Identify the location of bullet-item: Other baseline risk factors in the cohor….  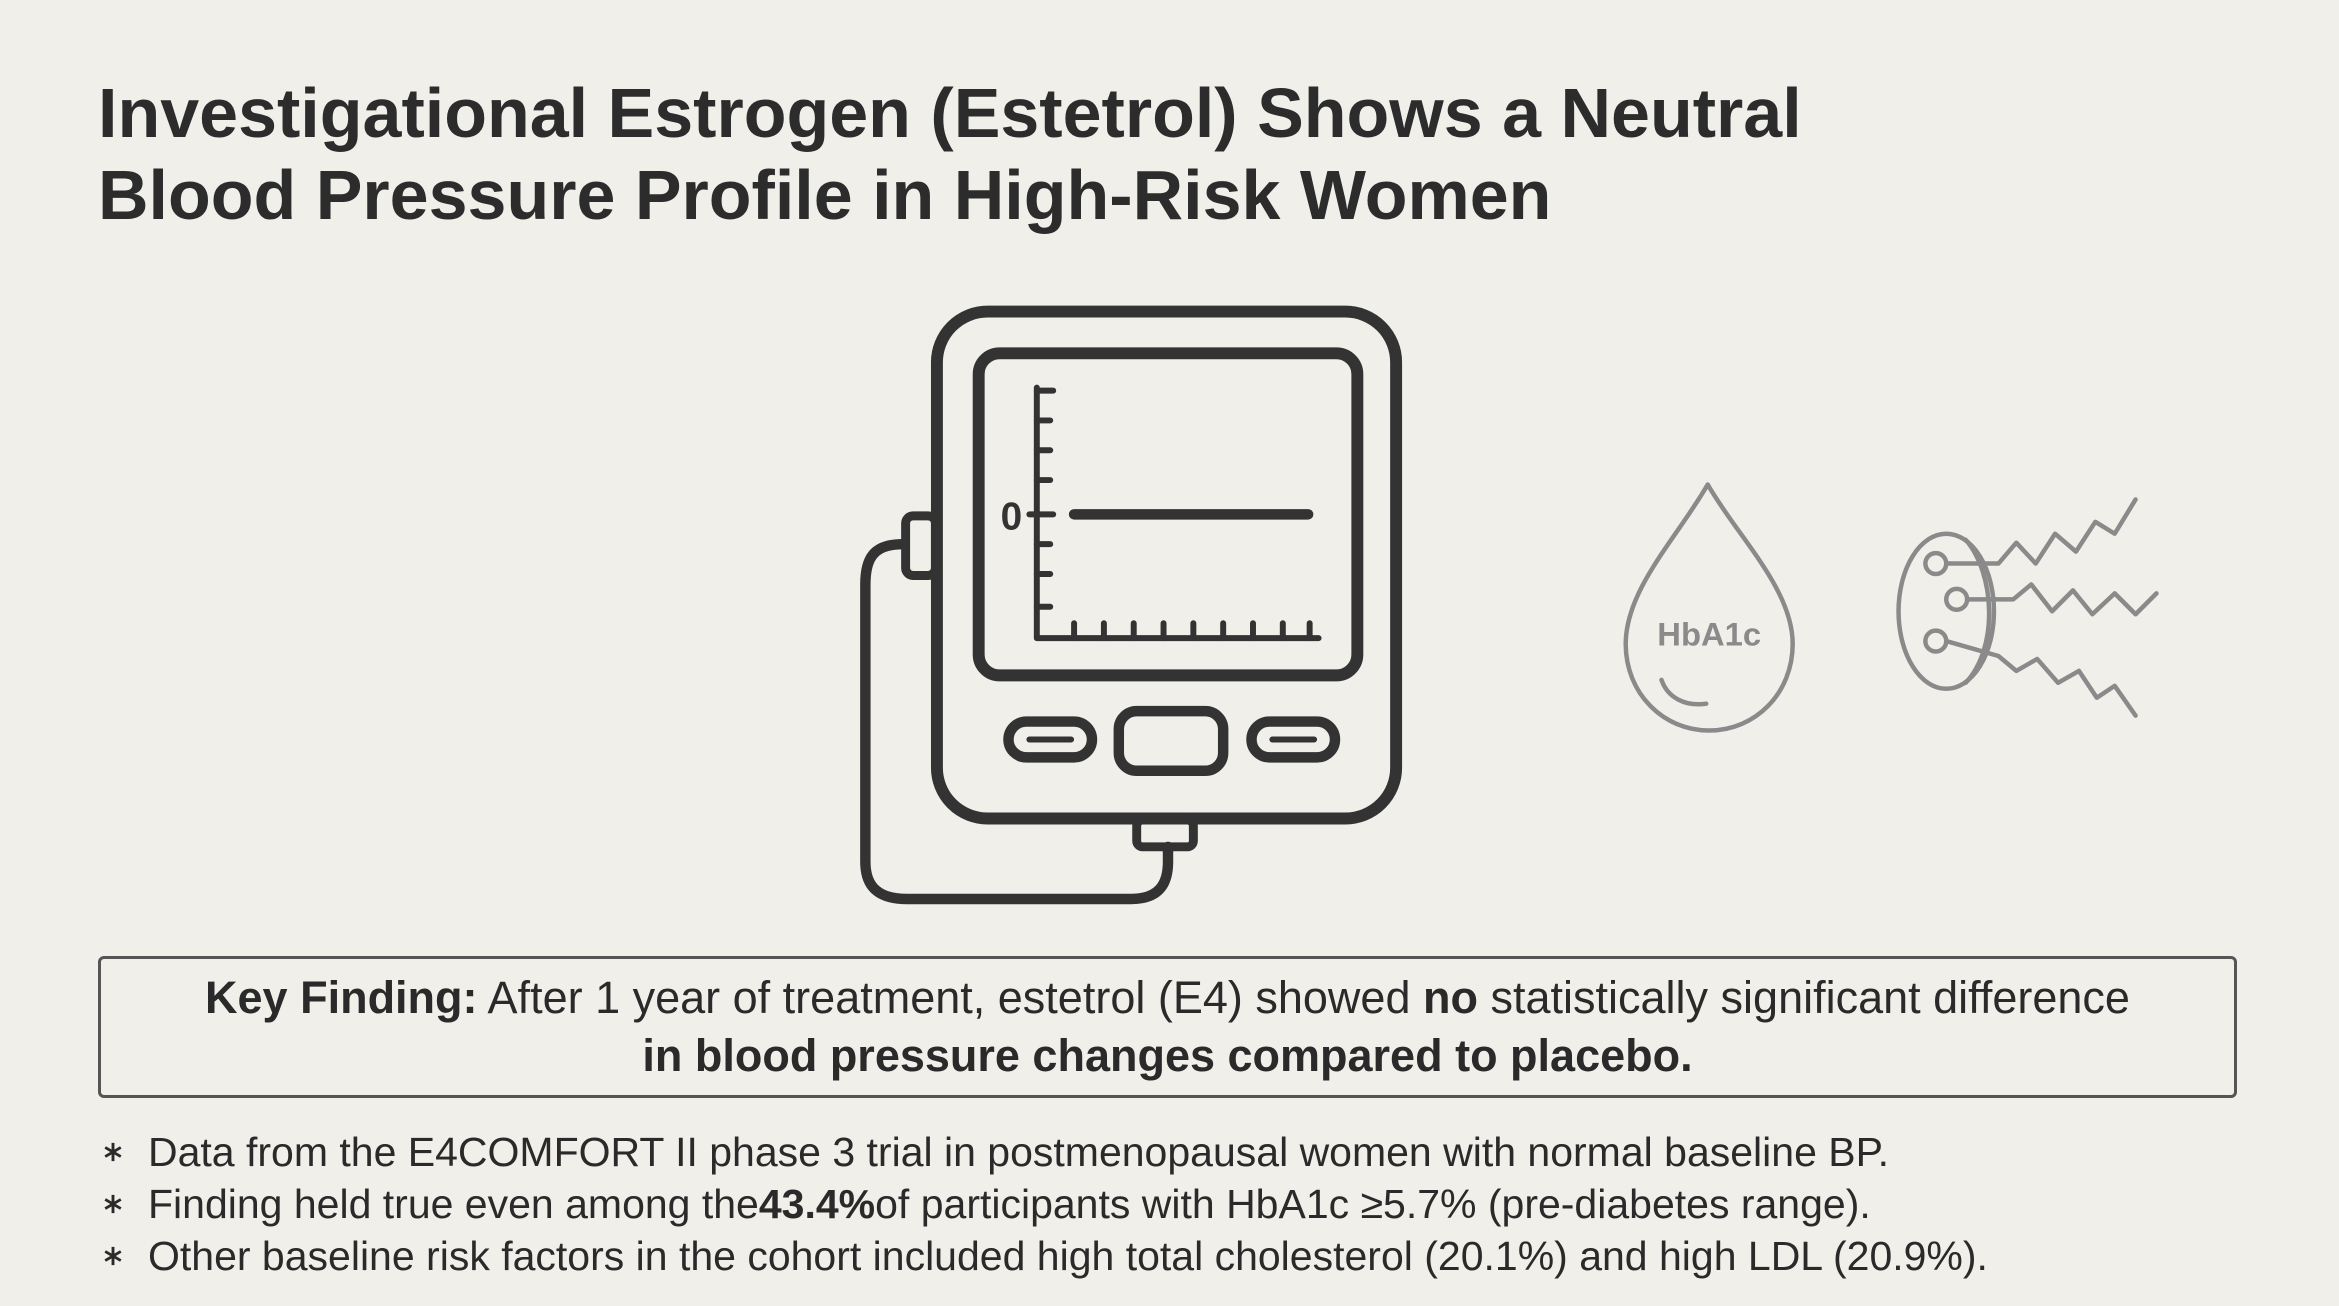
(1044, 1256).